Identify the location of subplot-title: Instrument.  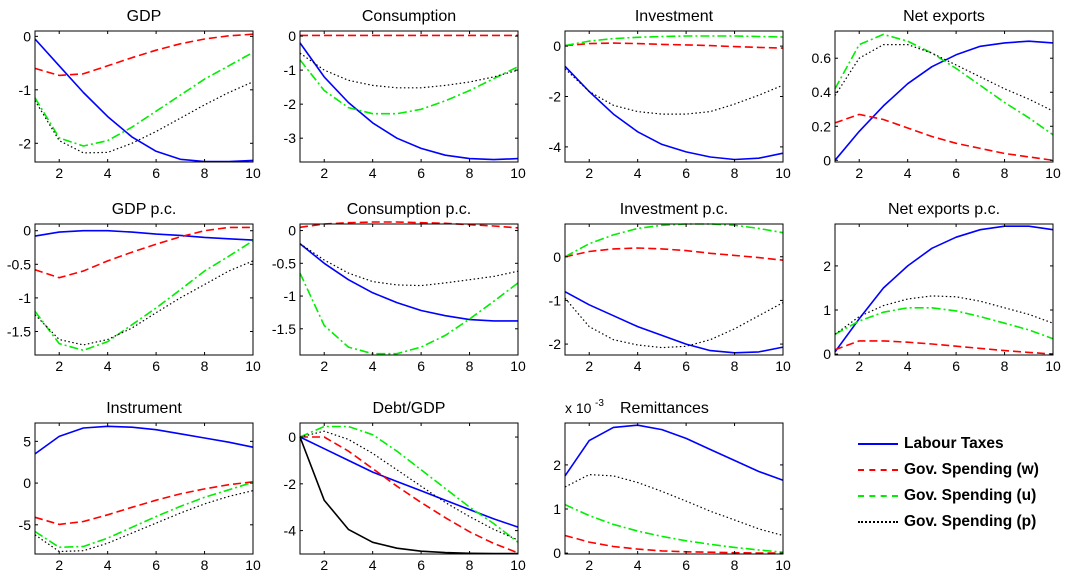
(144, 408).